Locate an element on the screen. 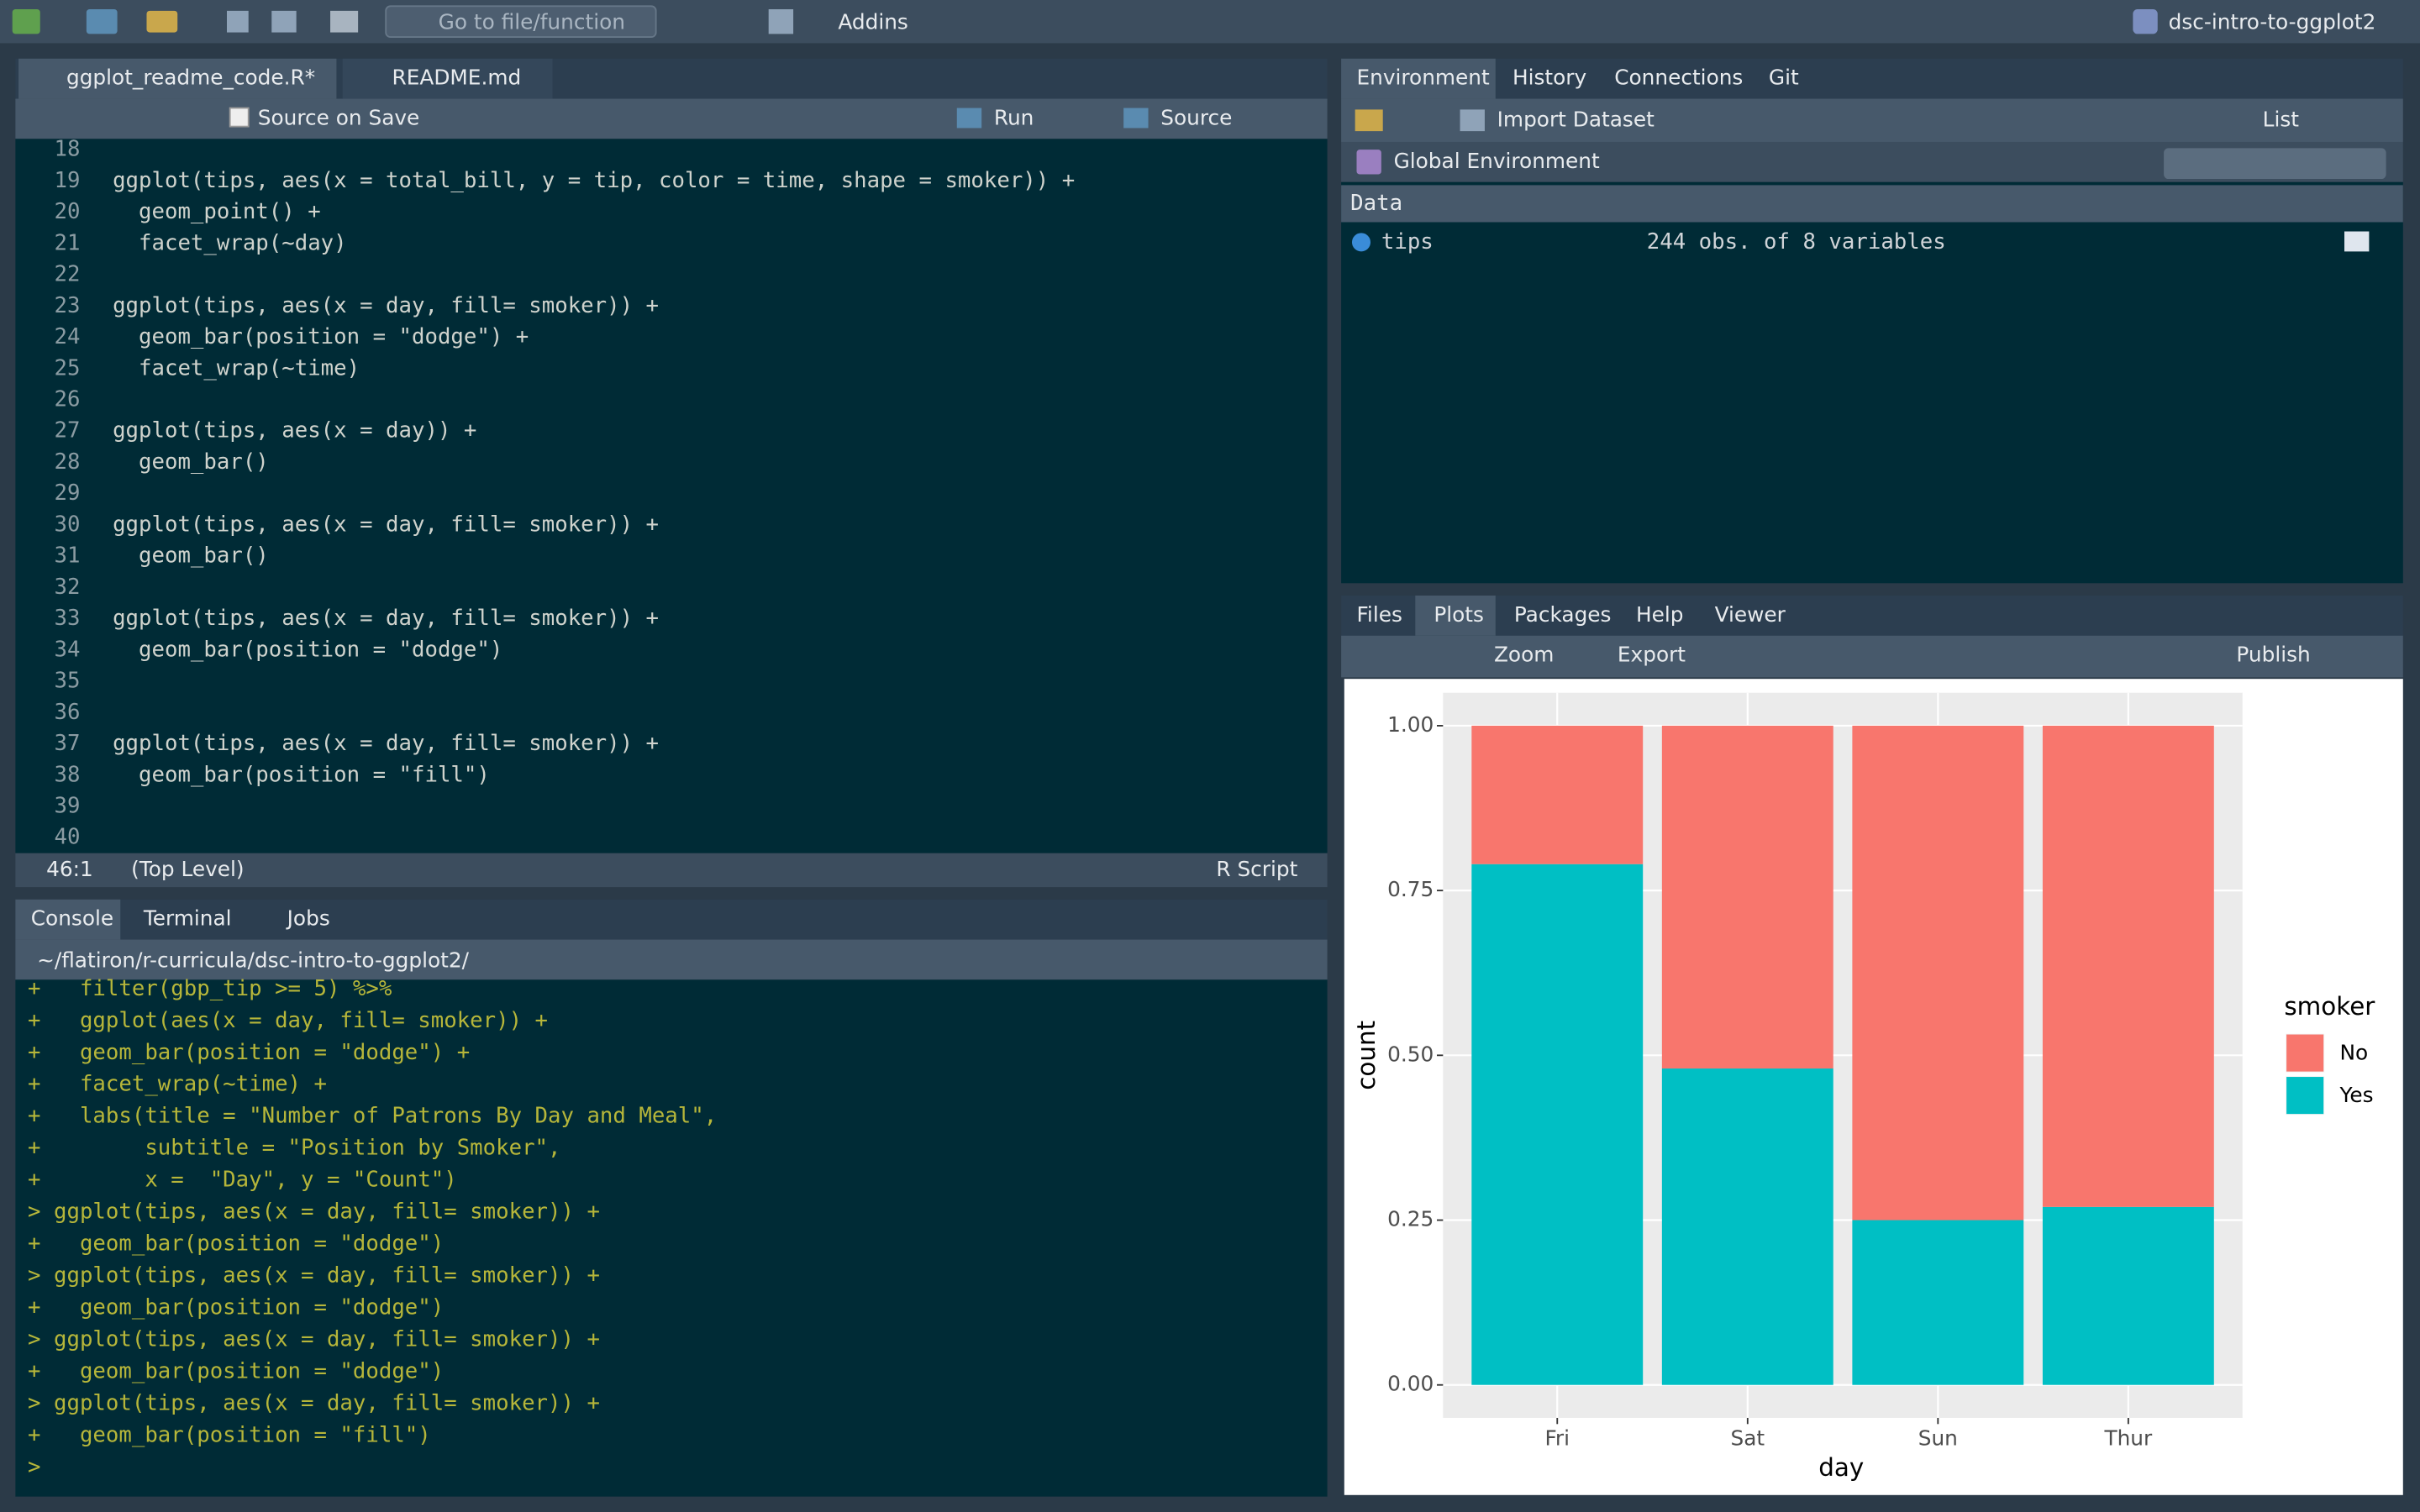  scope-menu: (Top Level) is located at coordinates (187, 869).